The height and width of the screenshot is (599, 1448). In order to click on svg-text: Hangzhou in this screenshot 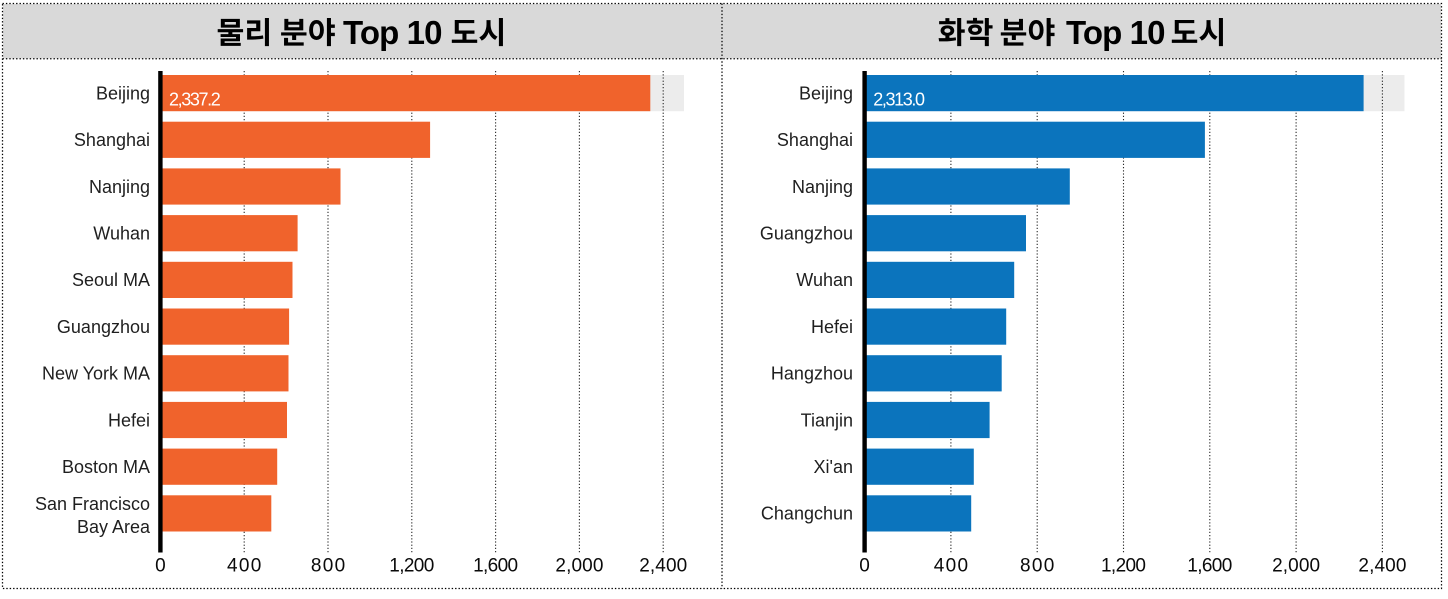, I will do `click(812, 374)`.